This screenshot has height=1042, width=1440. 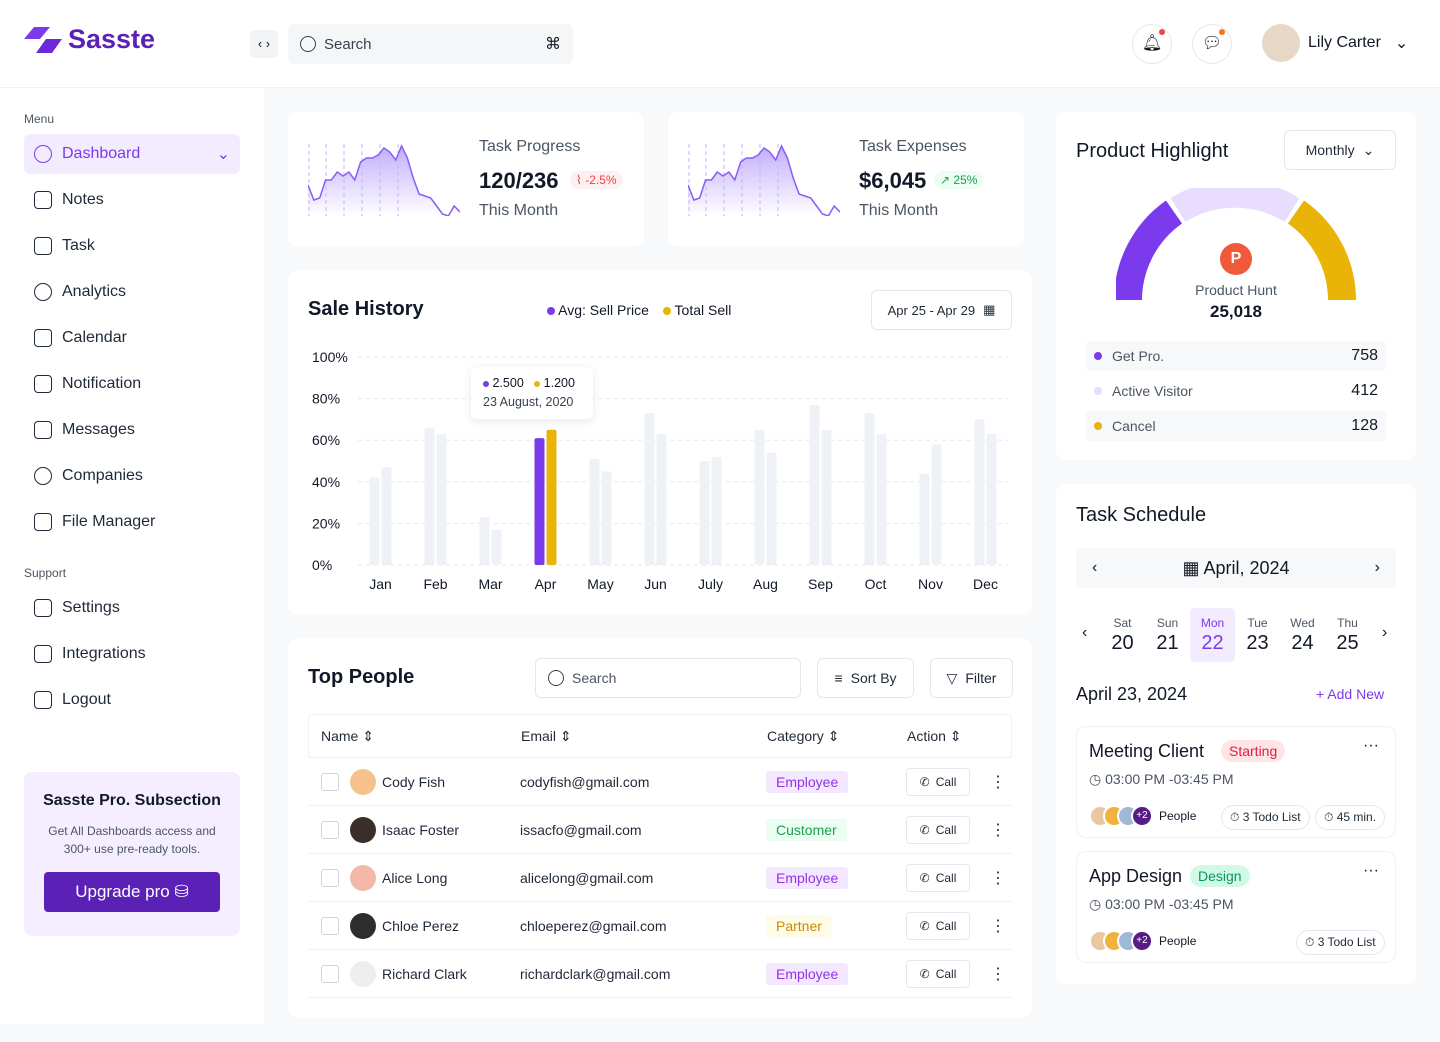 I want to click on next-week-icon: ›, so click(x=1385, y=632).